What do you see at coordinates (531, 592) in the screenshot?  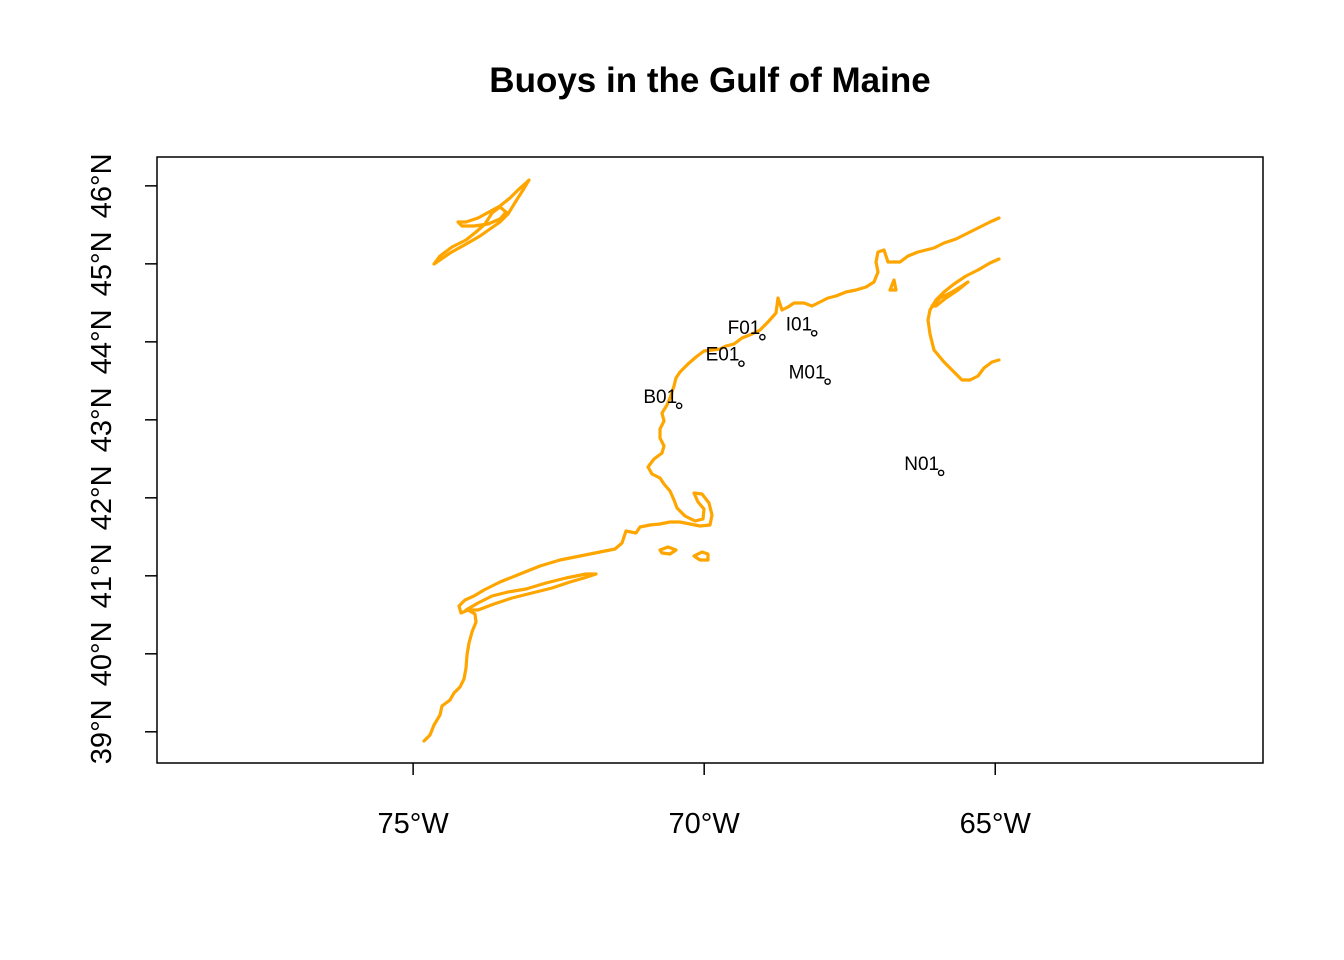 I see `coastline-long-island` at bounding box center [531, 592].